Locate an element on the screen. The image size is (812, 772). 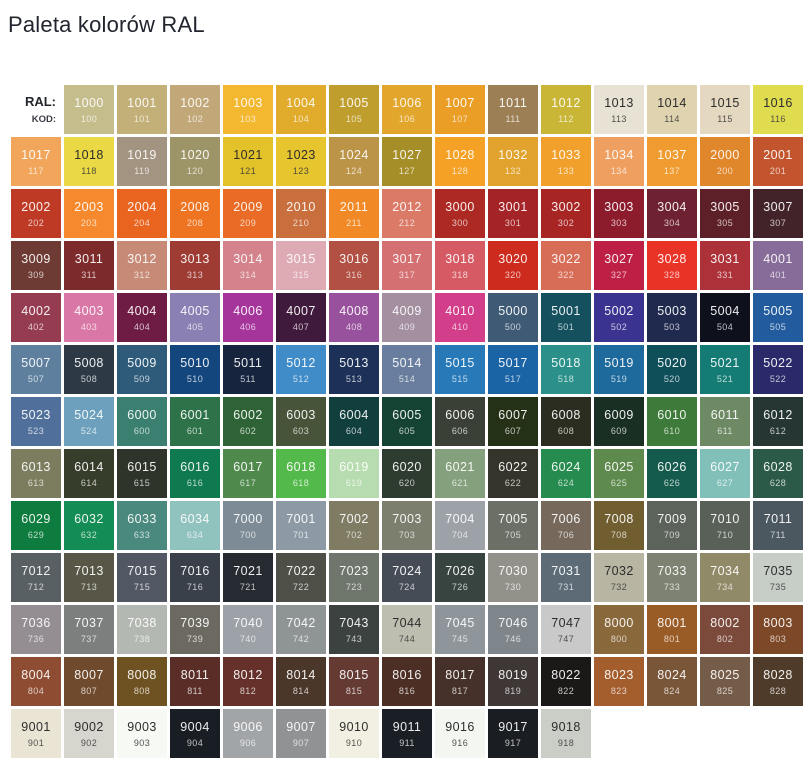
ral-code: 1011 is located at coordinates (513, 102).